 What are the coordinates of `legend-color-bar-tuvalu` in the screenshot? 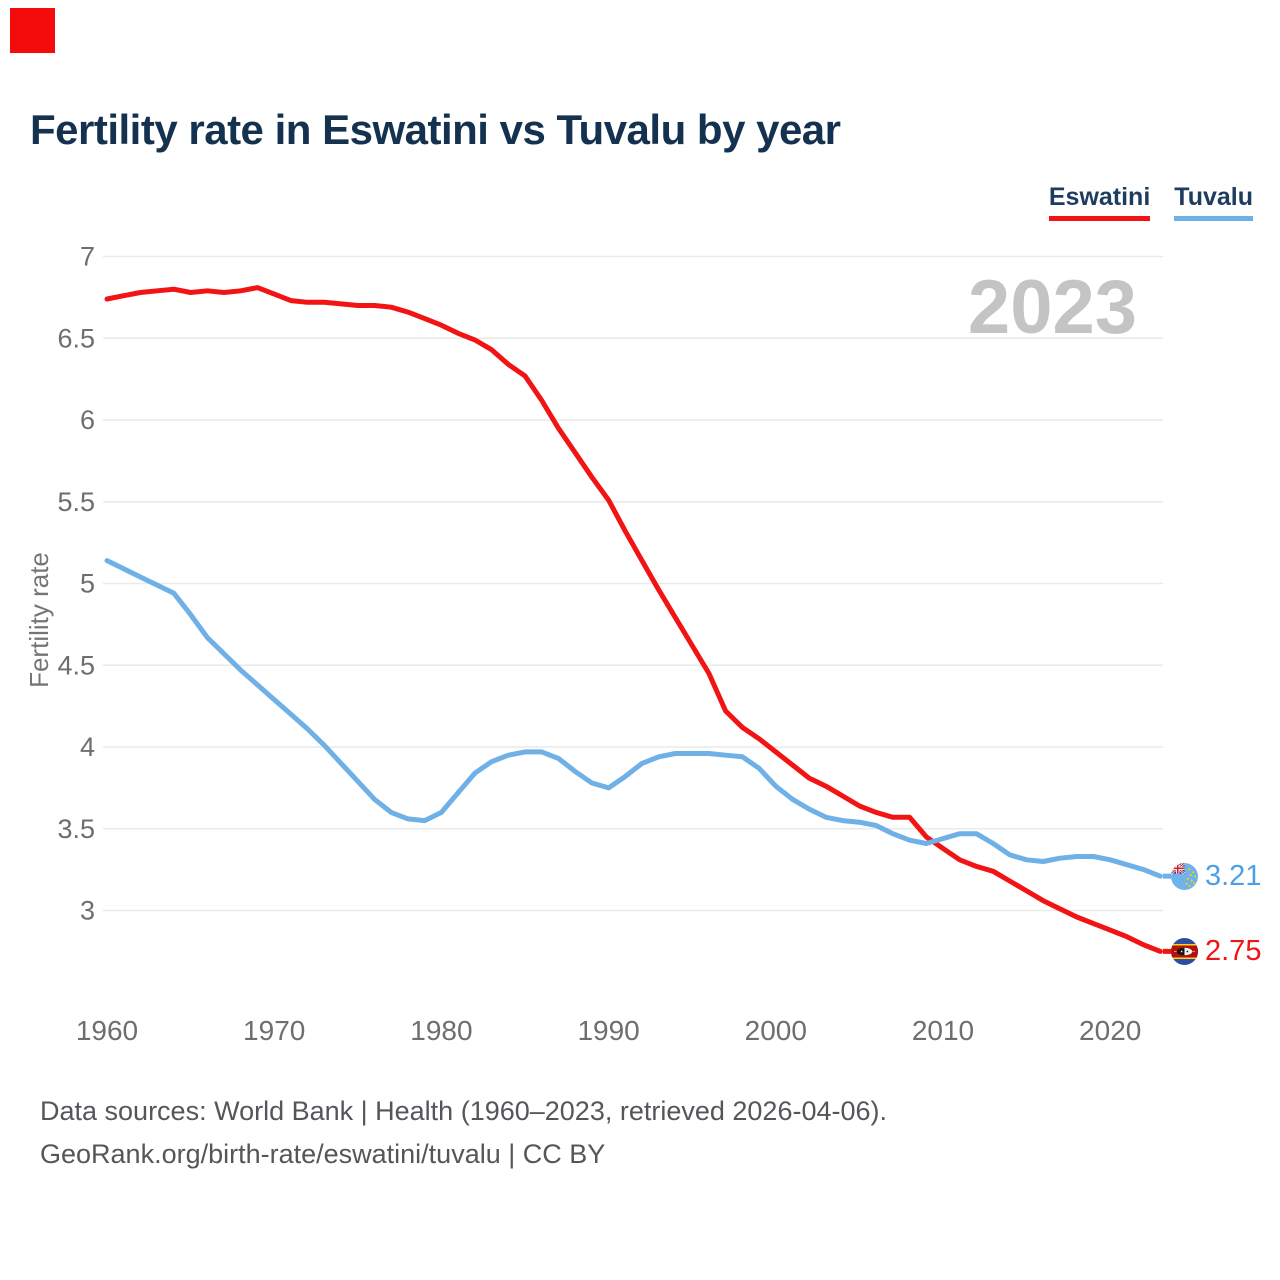 It's located at (1213, 218).